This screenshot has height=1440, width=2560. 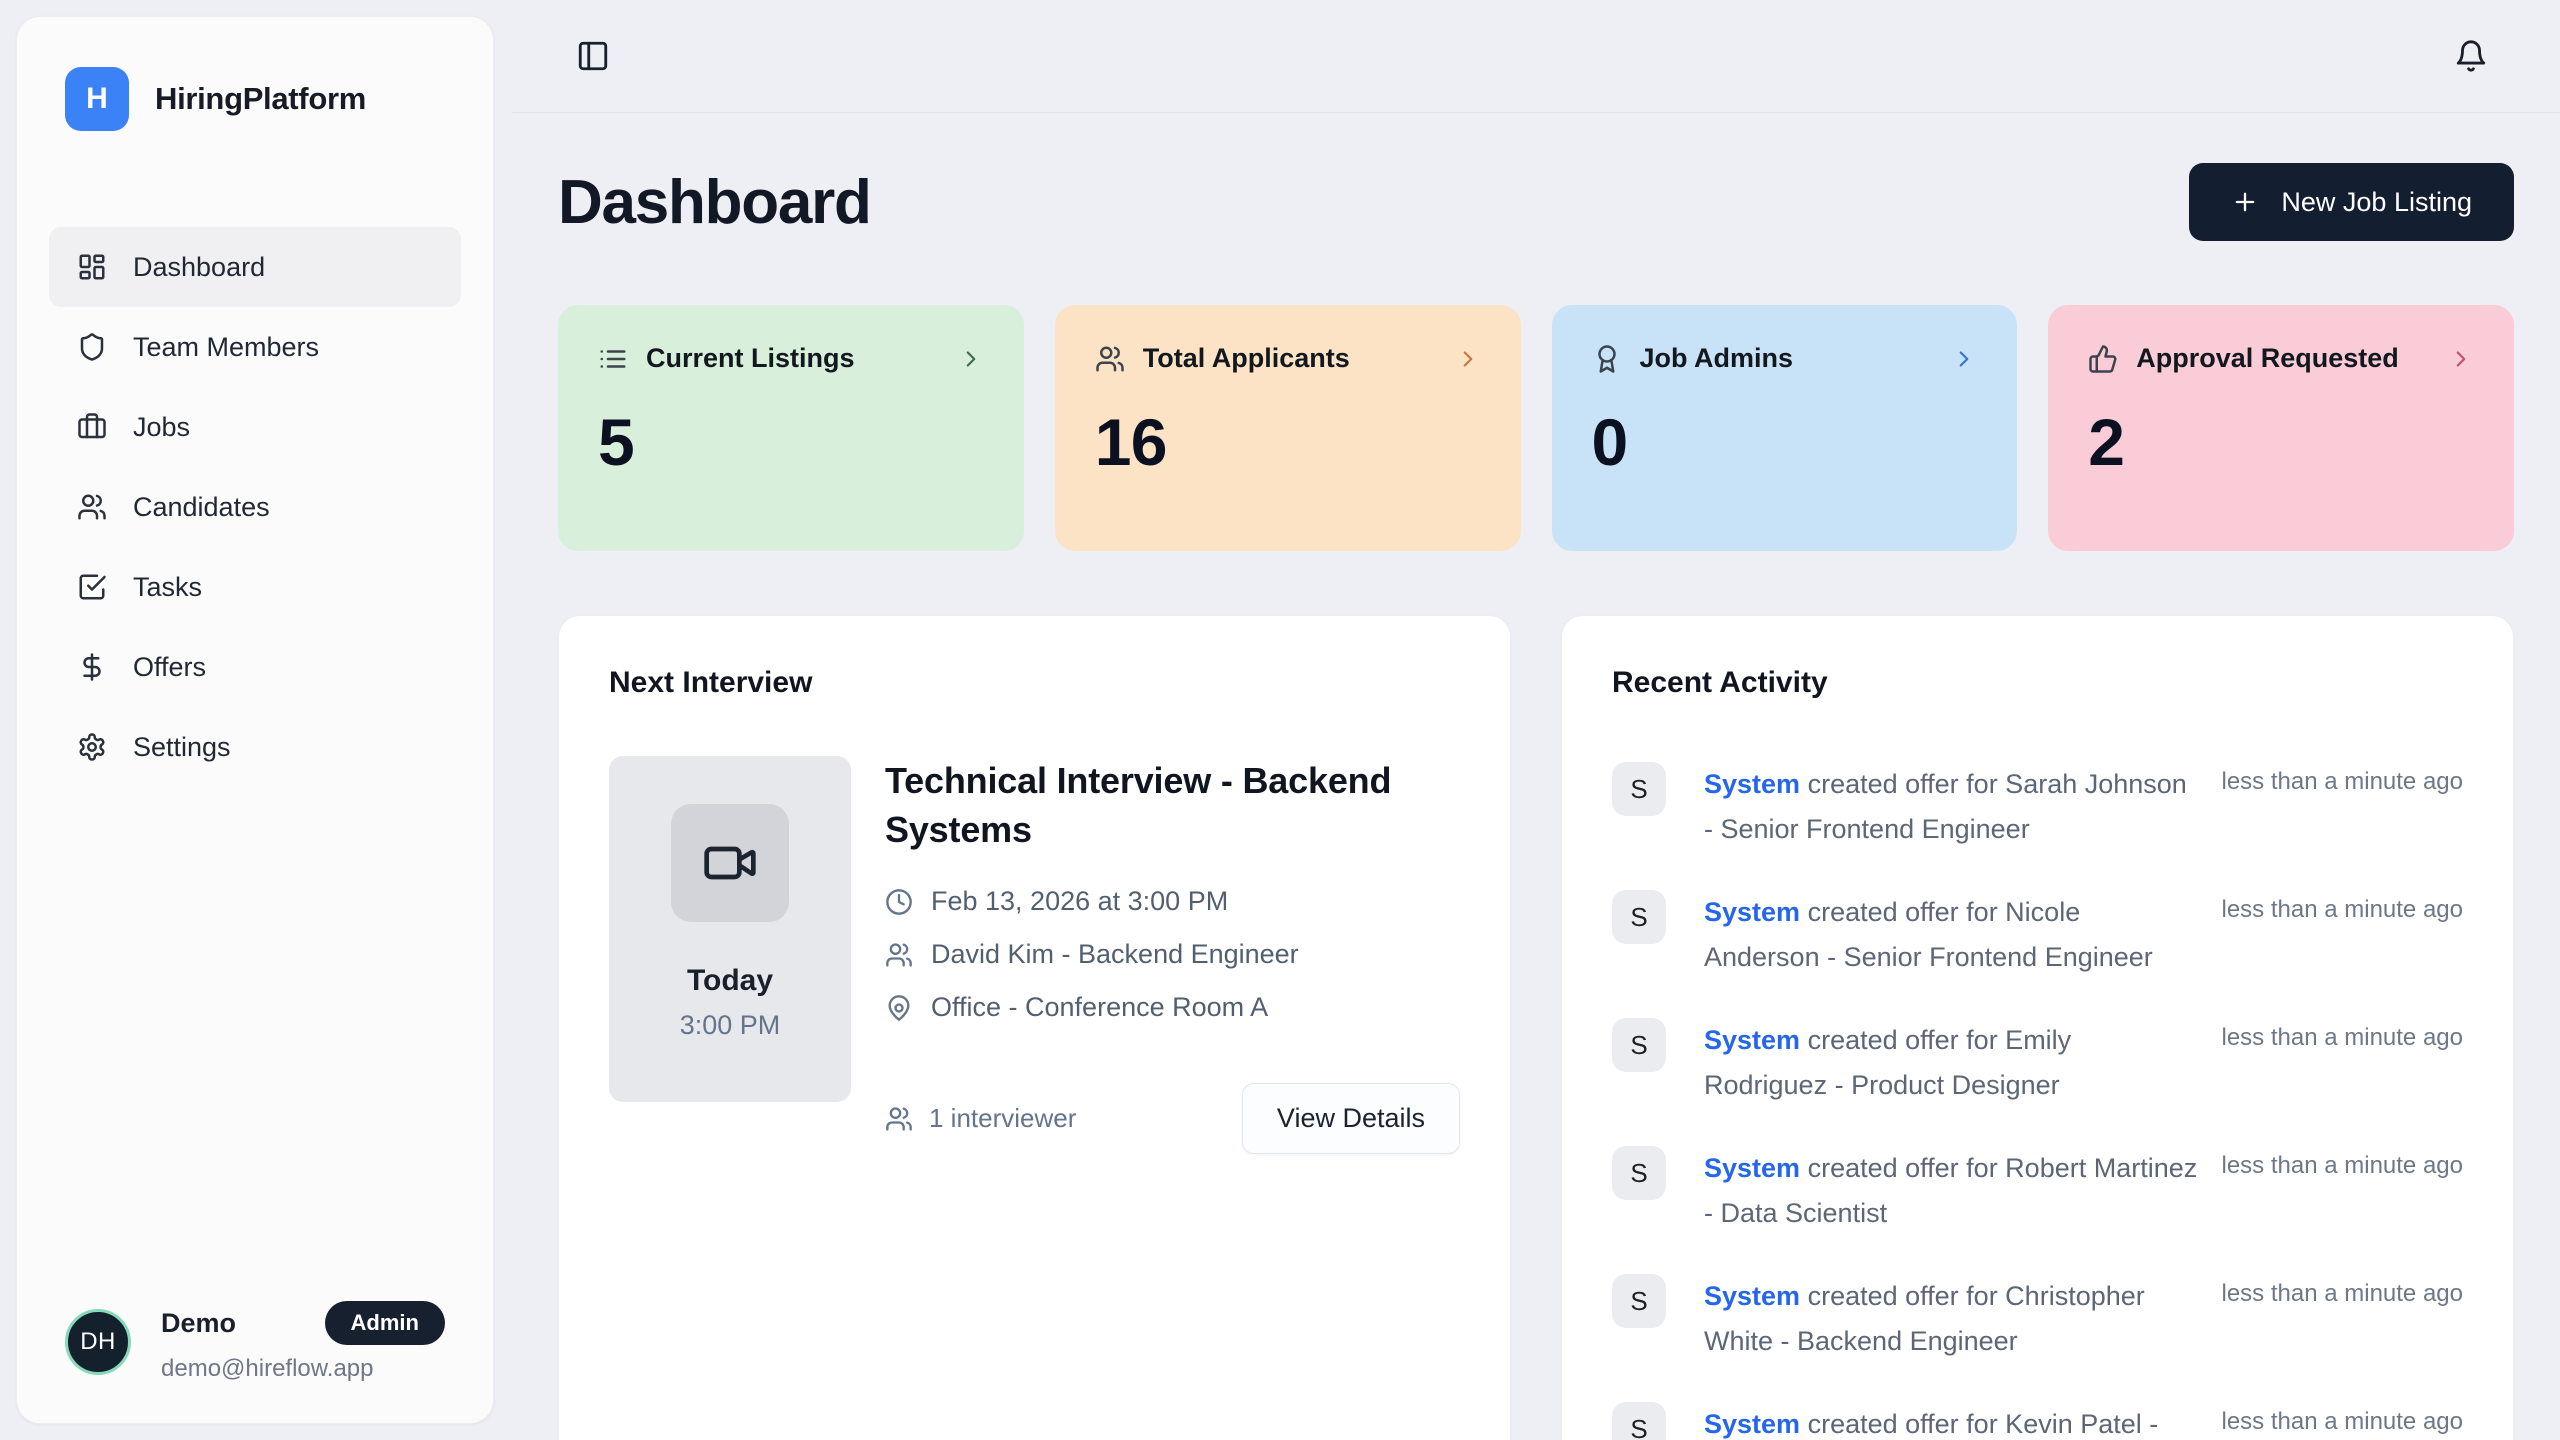 I want to click on role-badge: Admin, so click(x=384, y=1323).